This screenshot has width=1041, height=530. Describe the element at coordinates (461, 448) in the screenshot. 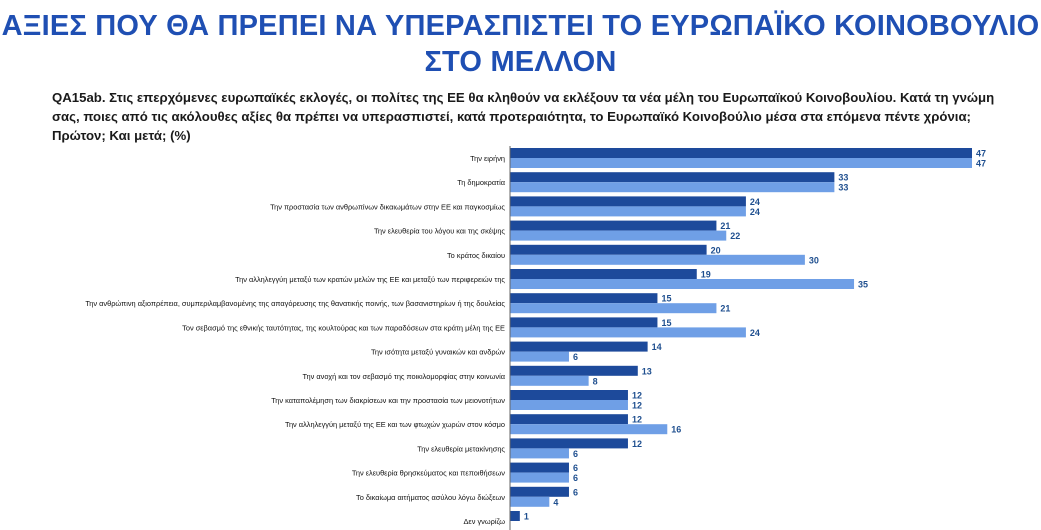

I see `category-label: Την ελευθερία μετακίνησης` at that location.